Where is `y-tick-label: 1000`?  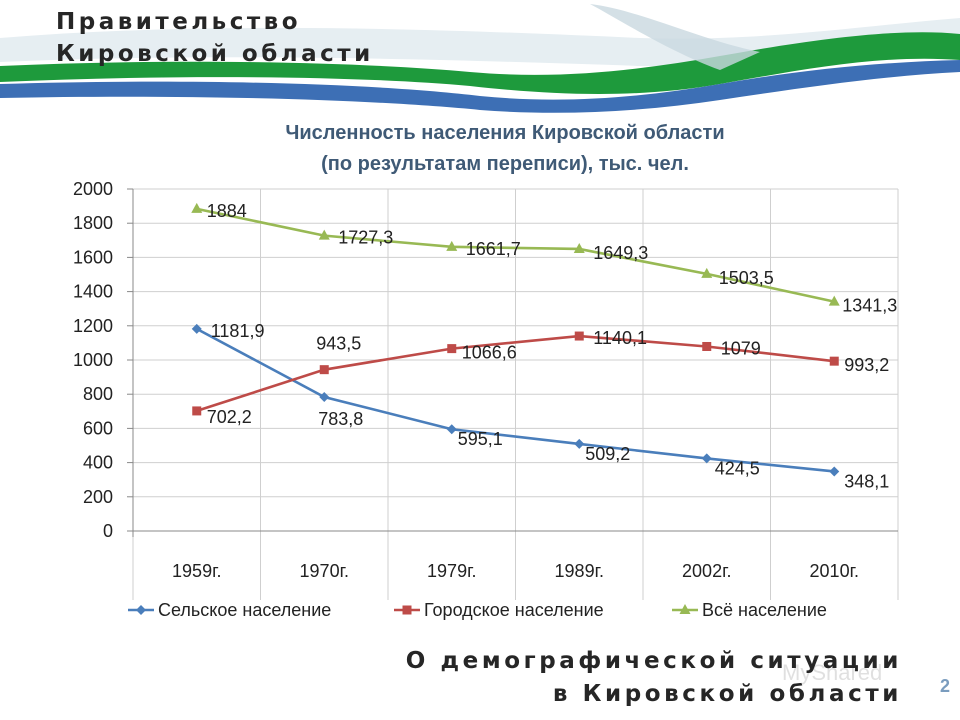
y-tick-label: 1000 is located at coordinates (93, 360).